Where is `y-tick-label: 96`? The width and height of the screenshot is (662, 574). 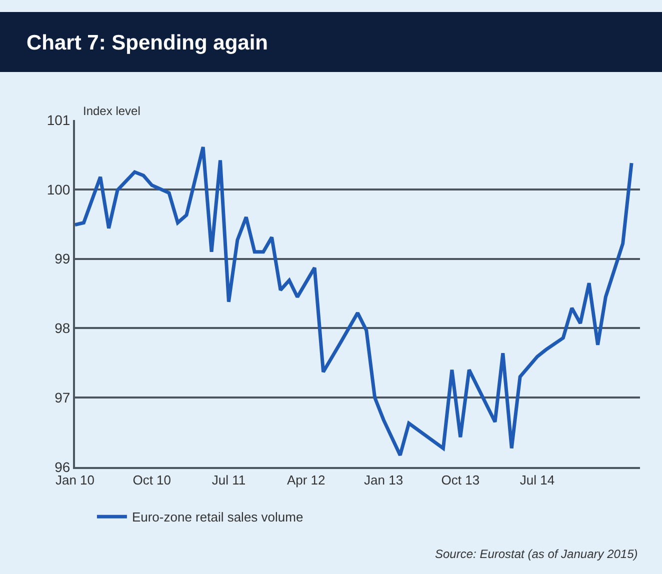 y-tick-label: 96 is located at coordinates (62, 466).